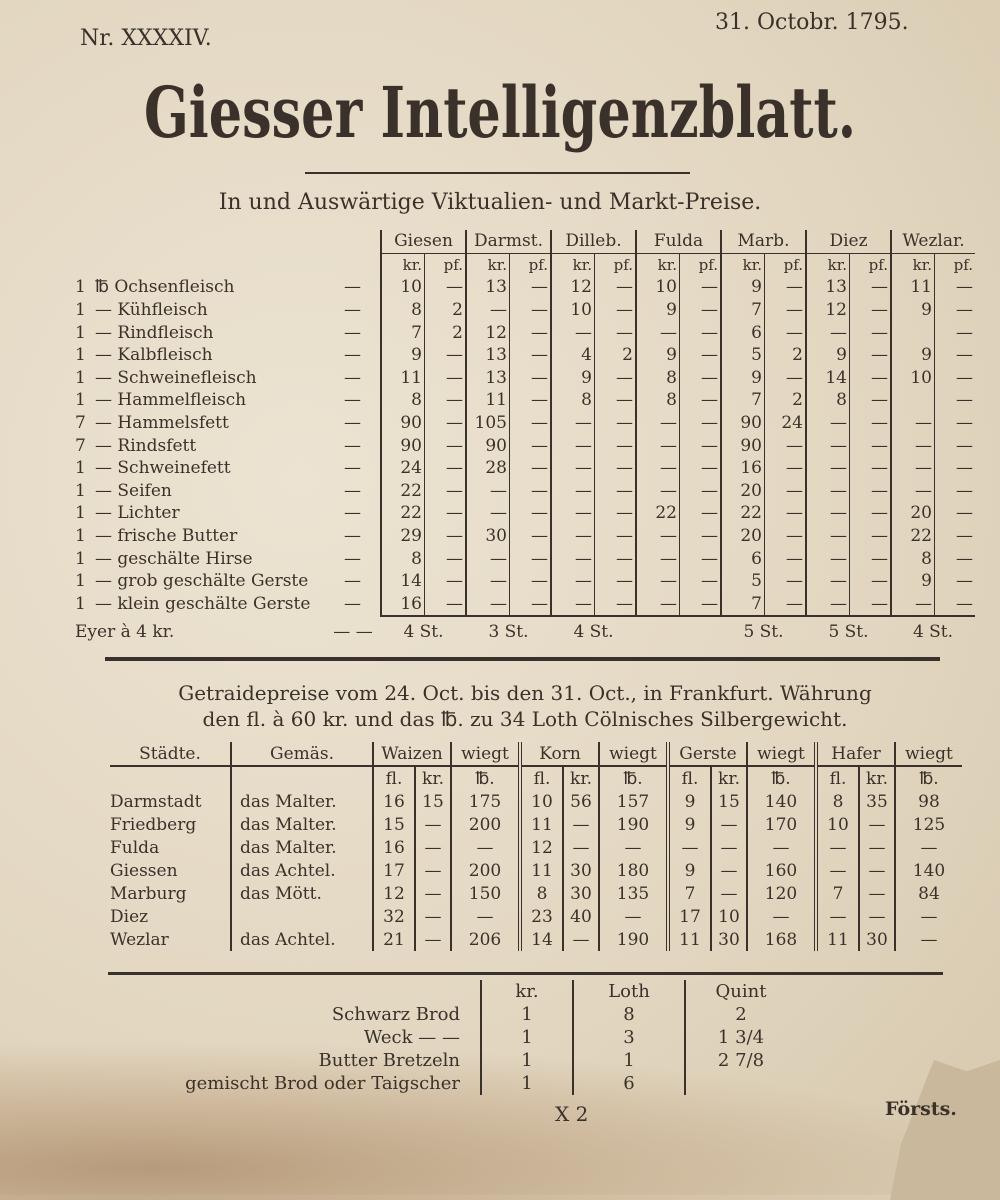 The image size is (1000, 1200). I want to click on price-kr: 14, so click(827, 378).